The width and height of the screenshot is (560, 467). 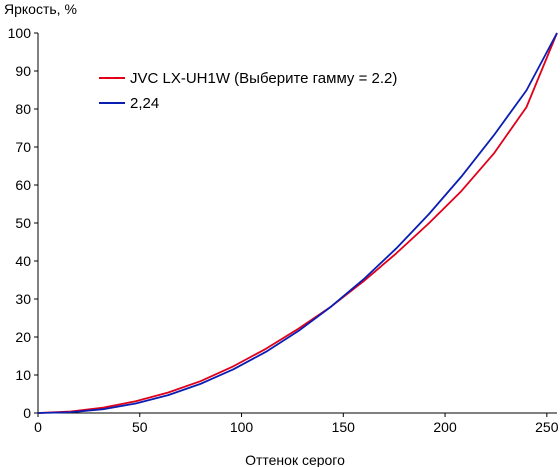 I want to click on x-tick-label: 200, so click(x=445, y=427).